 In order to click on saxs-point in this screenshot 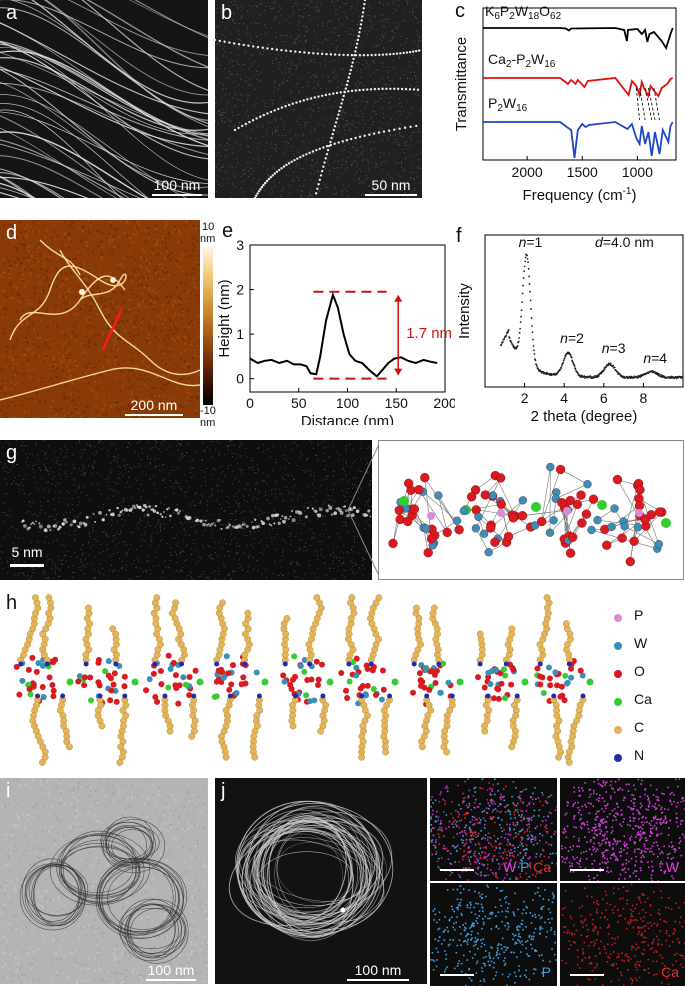, I will do `click(517, 346)`.